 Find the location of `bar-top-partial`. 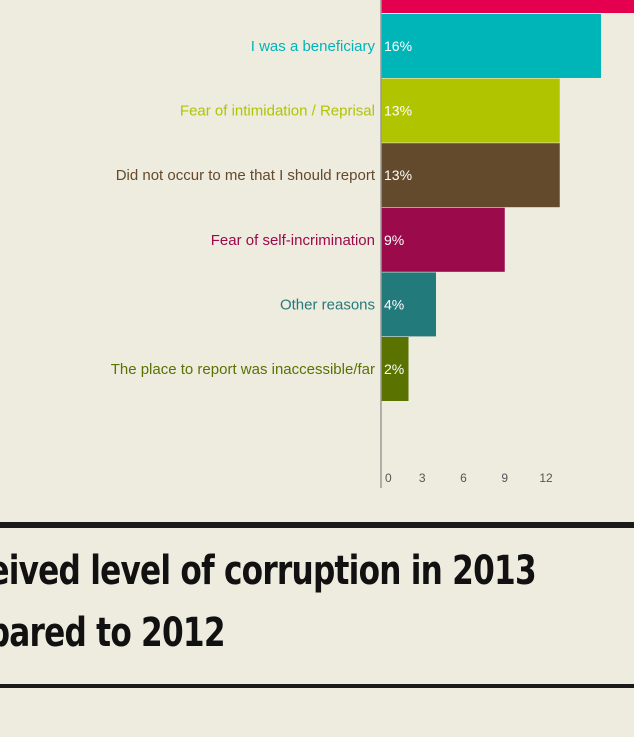

bar-top-partial is located at coordinates (507, 6).